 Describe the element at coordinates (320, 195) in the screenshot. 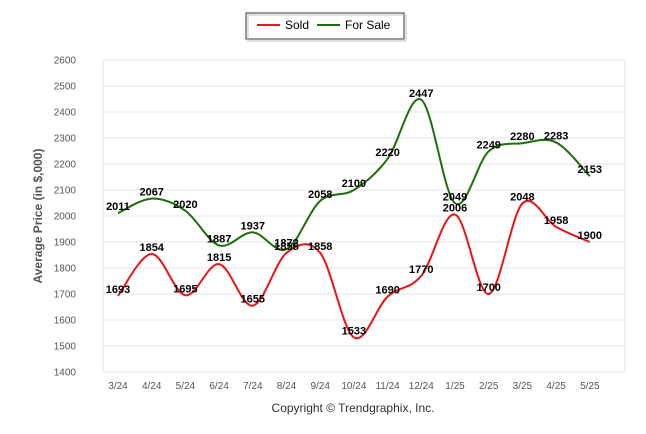

I see `data-label-for-sale: 2058` at that location.